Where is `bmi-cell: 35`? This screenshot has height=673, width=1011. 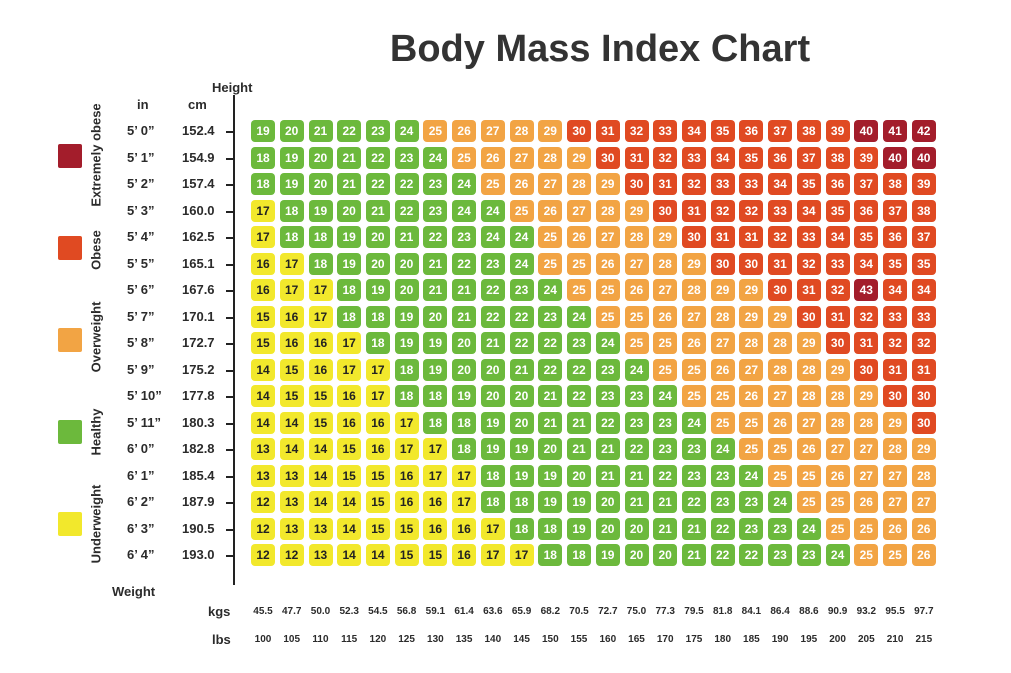
bmi-cell: 35 is located at coordinates (895, 263).